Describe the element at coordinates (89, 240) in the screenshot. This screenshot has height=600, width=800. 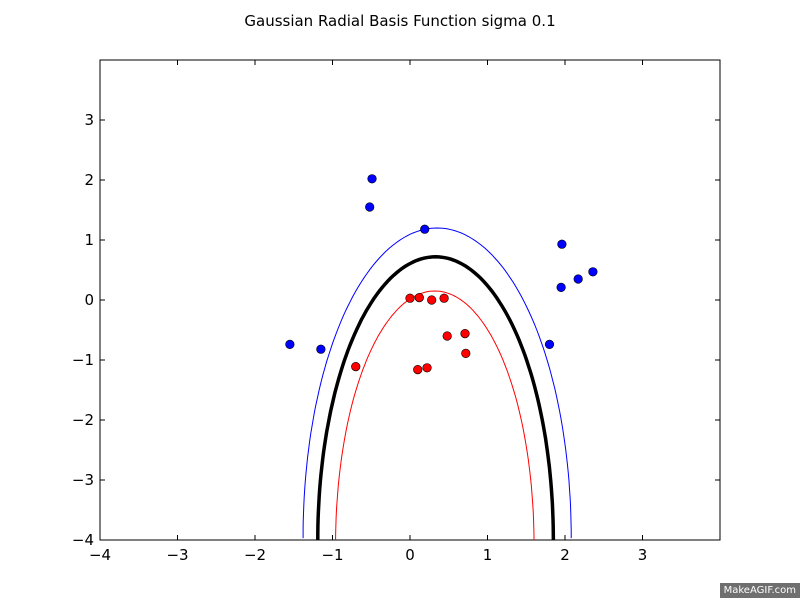
I see `y-tick-label: 1` at that location.